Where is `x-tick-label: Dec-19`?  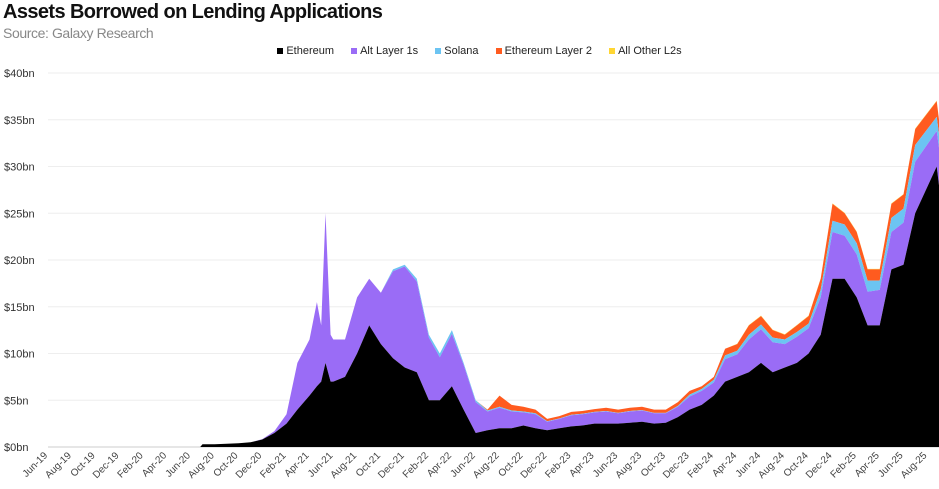 x-tick-label: Dec-19 is located at coordinates (106, 465).